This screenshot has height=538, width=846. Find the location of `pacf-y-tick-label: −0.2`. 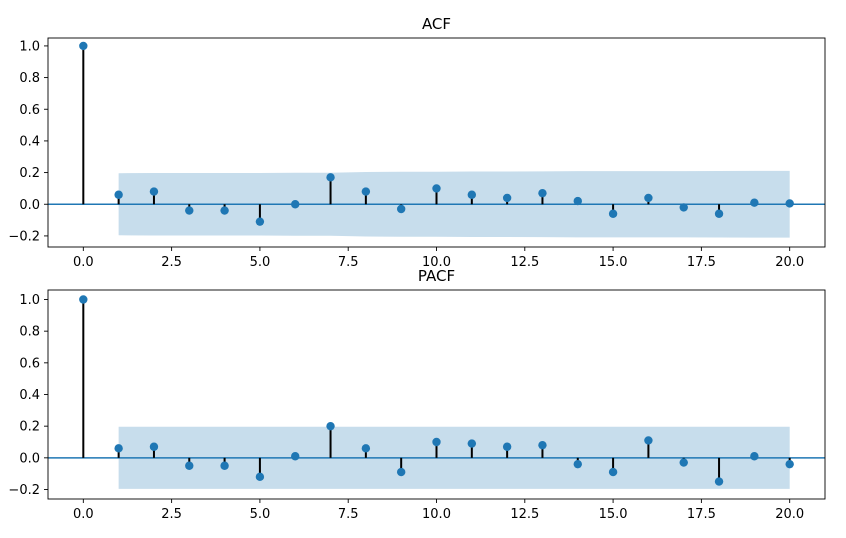

pacf-y-tick-label: −0.2 is located at coordinates (24, 490).